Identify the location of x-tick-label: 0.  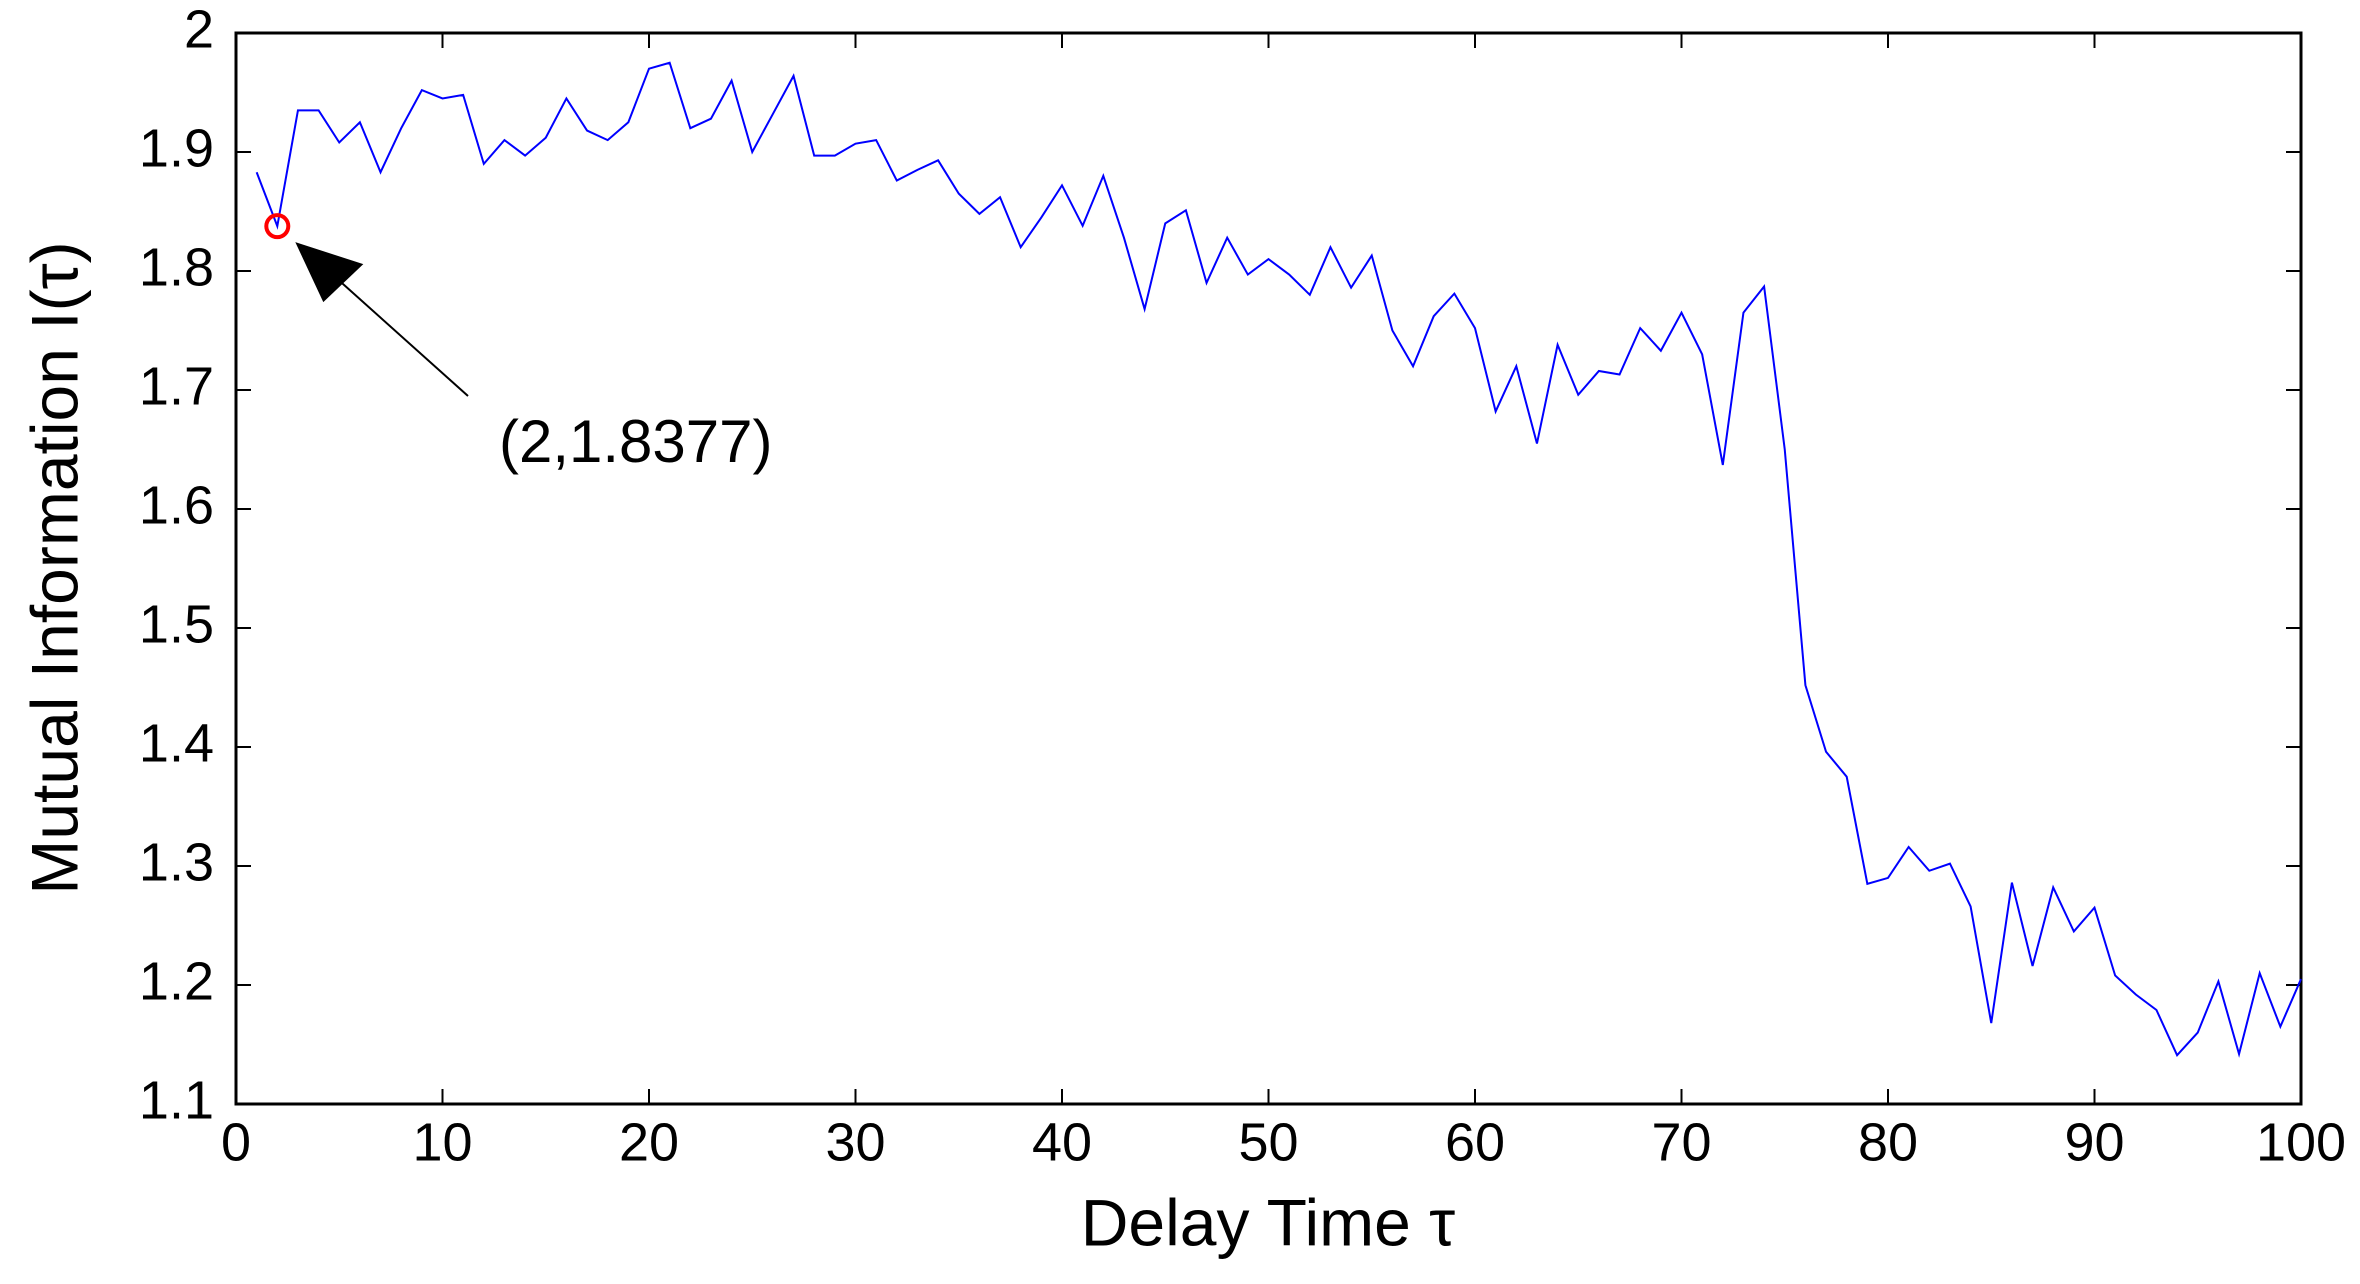
(236, 1142).